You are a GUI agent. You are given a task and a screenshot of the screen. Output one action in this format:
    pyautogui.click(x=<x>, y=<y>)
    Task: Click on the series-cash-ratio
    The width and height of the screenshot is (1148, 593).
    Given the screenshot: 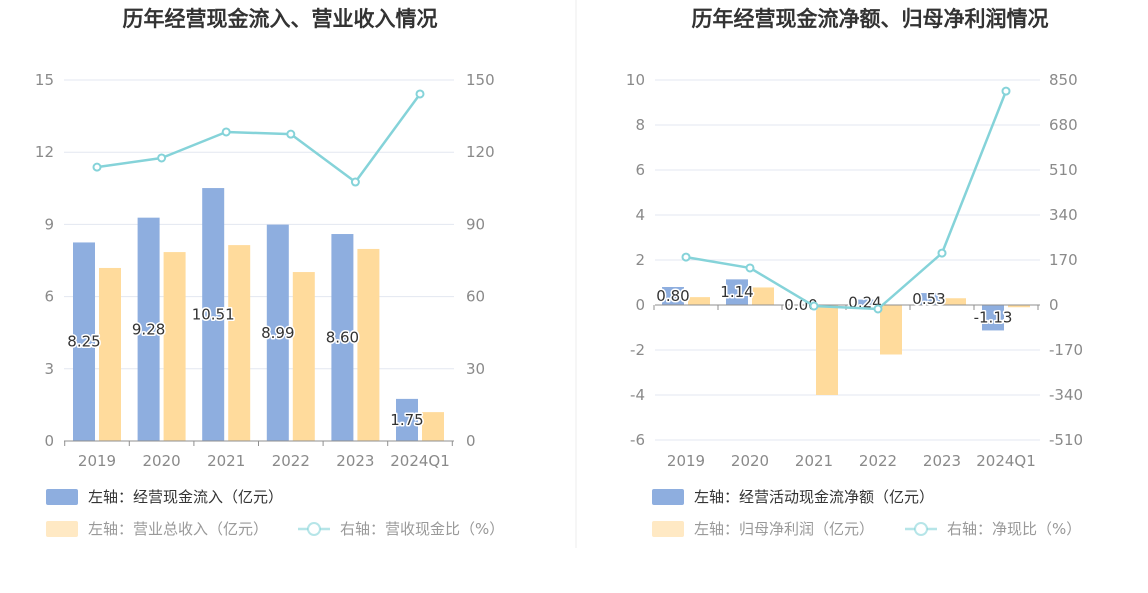 What is the action you would take?
    pyautogui.click(x=258, y=138)
    